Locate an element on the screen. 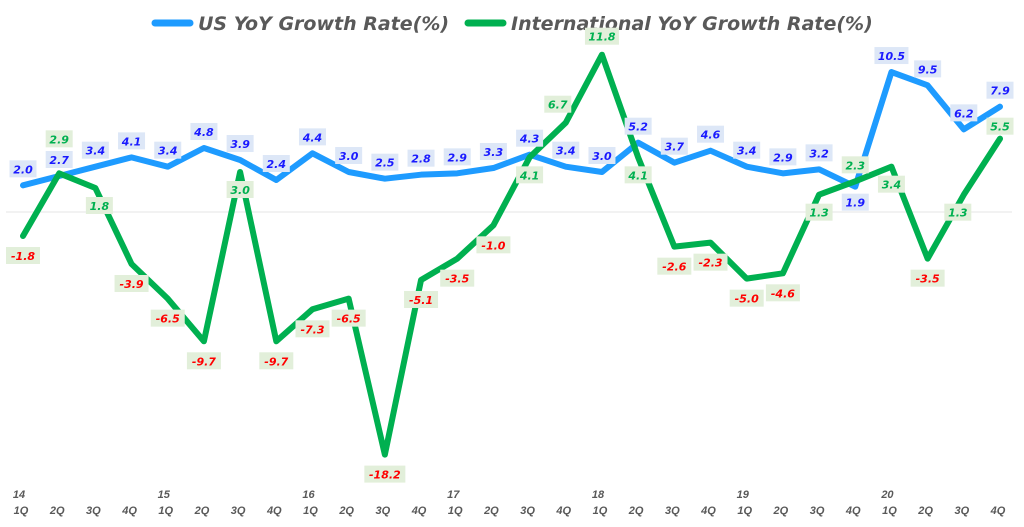 This screenshot has height=527, width=1024. data-label-international: -7.3 is located at coordinates (312, 329).